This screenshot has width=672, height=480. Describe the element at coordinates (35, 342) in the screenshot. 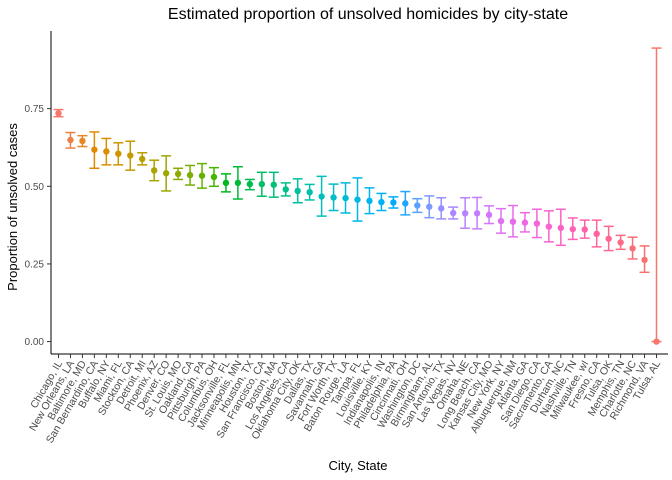

I see `y-tick-label: 0.00` at that location.